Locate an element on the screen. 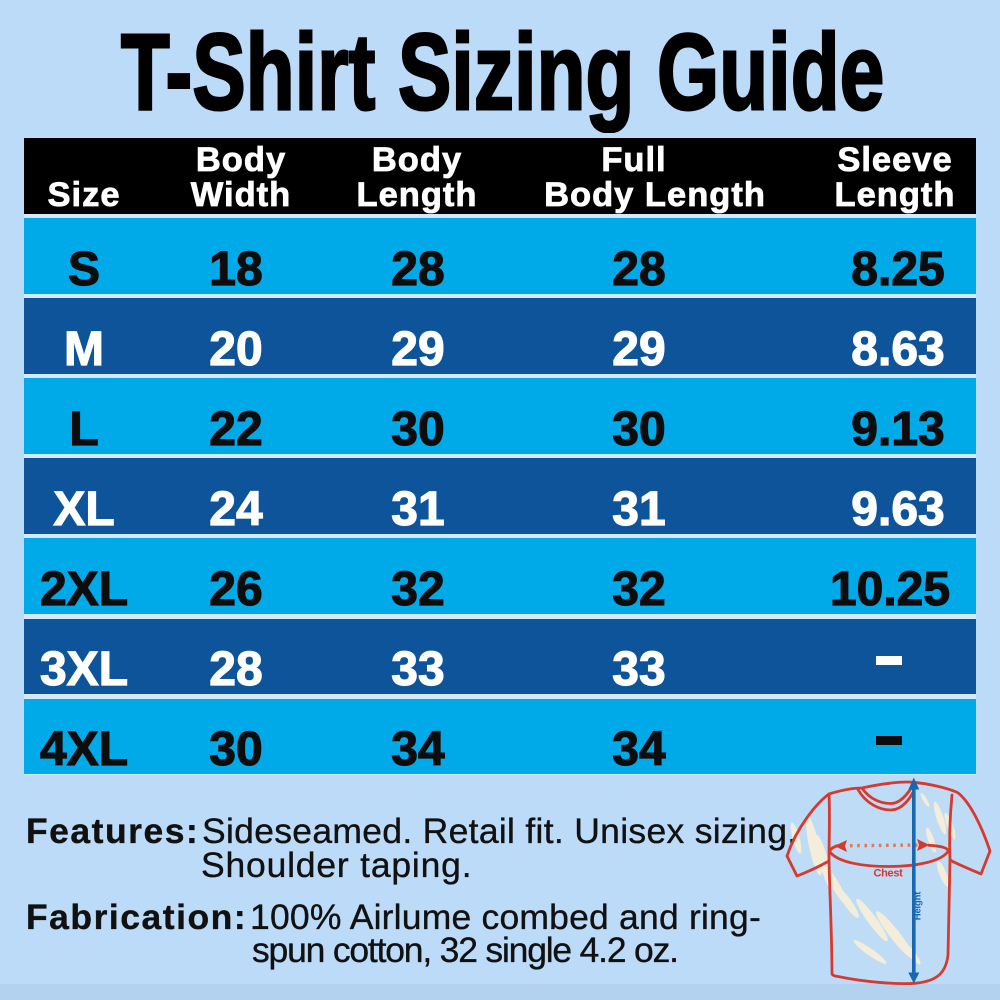 Image resolution: width=1000 pixels, height=1000 pixels. svg-text: Height is located at coordinates (918, 905).